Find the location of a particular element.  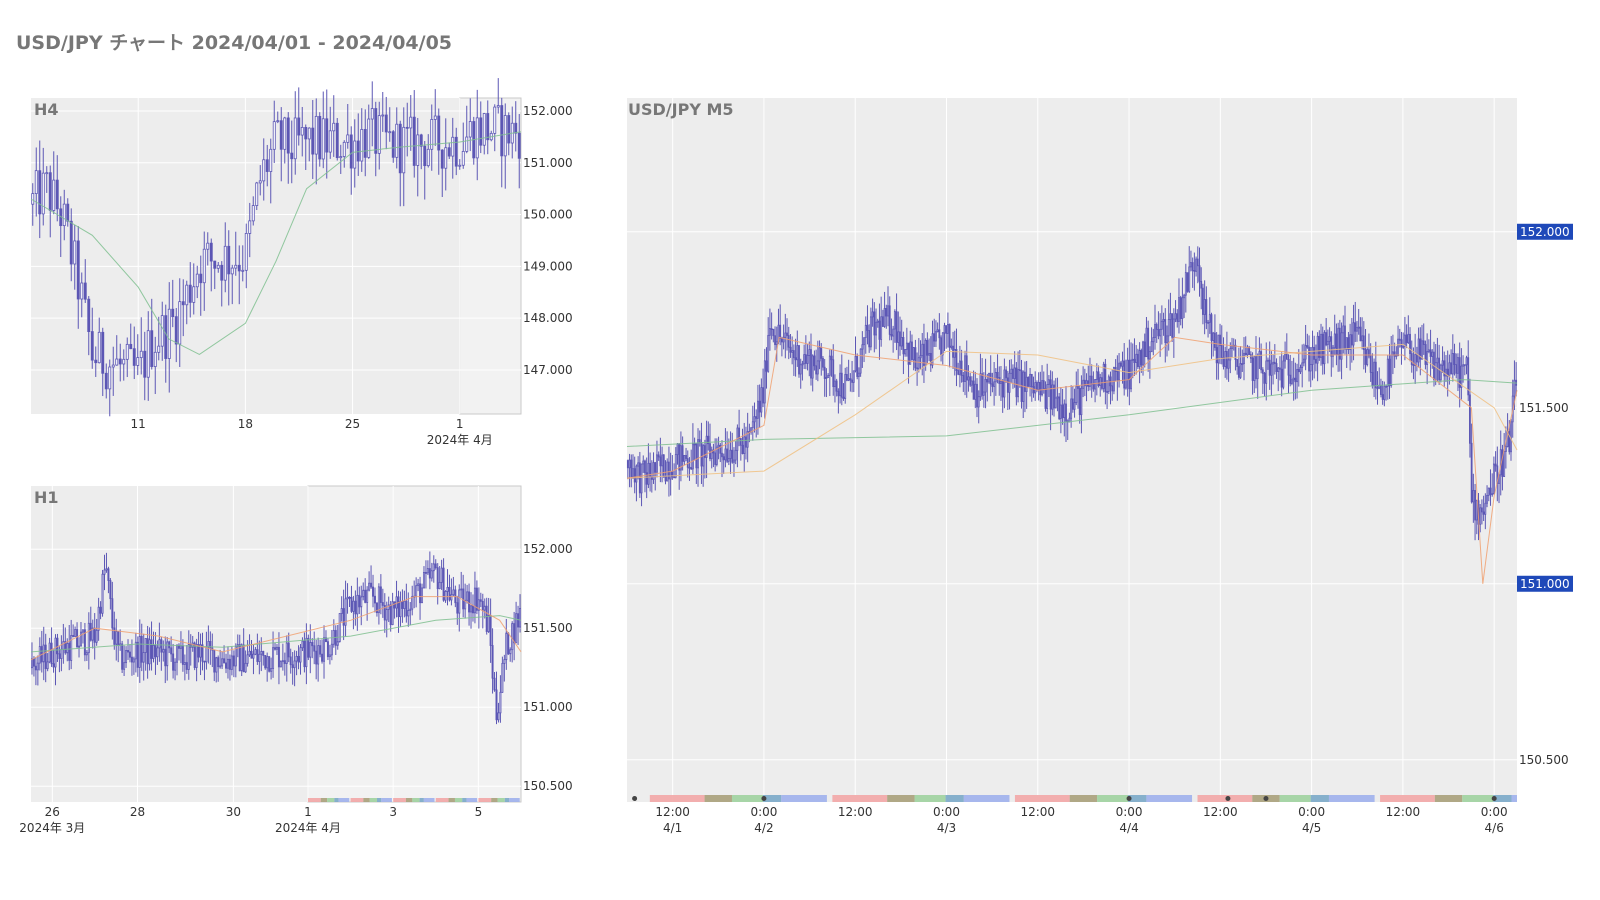

h1-ma-short-line is located at coordinates (276, 628).